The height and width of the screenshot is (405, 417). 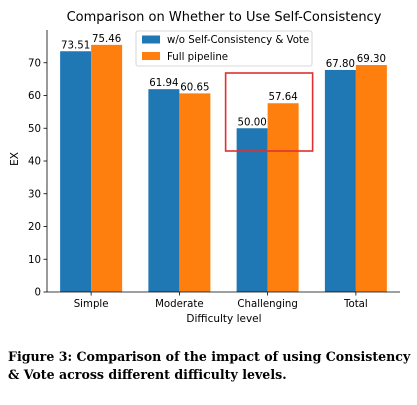 What do you see at coordinates (371, 59) in the screenshot?
I see `value-label: 69.30` at bounding box center [371, 59].